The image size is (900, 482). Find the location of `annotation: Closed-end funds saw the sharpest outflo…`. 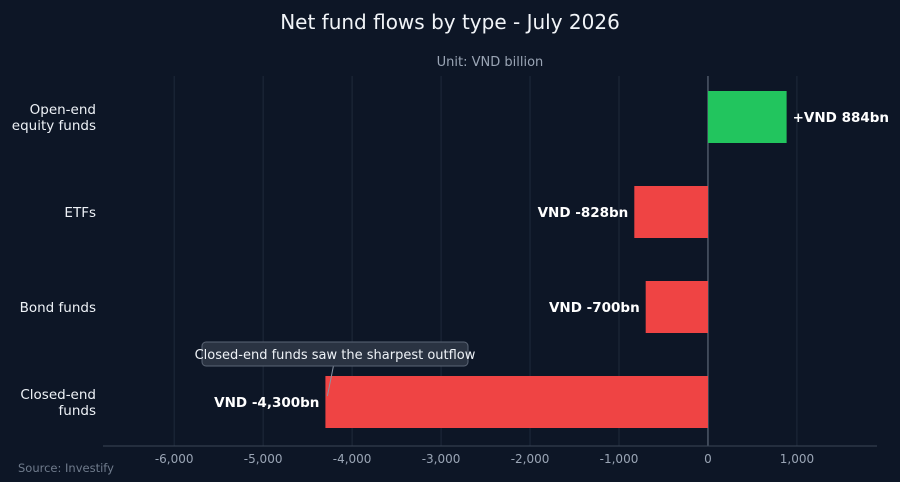

annotation: Closed-end funds saw the sharpest outflo… is located at coordinates (335, 369).